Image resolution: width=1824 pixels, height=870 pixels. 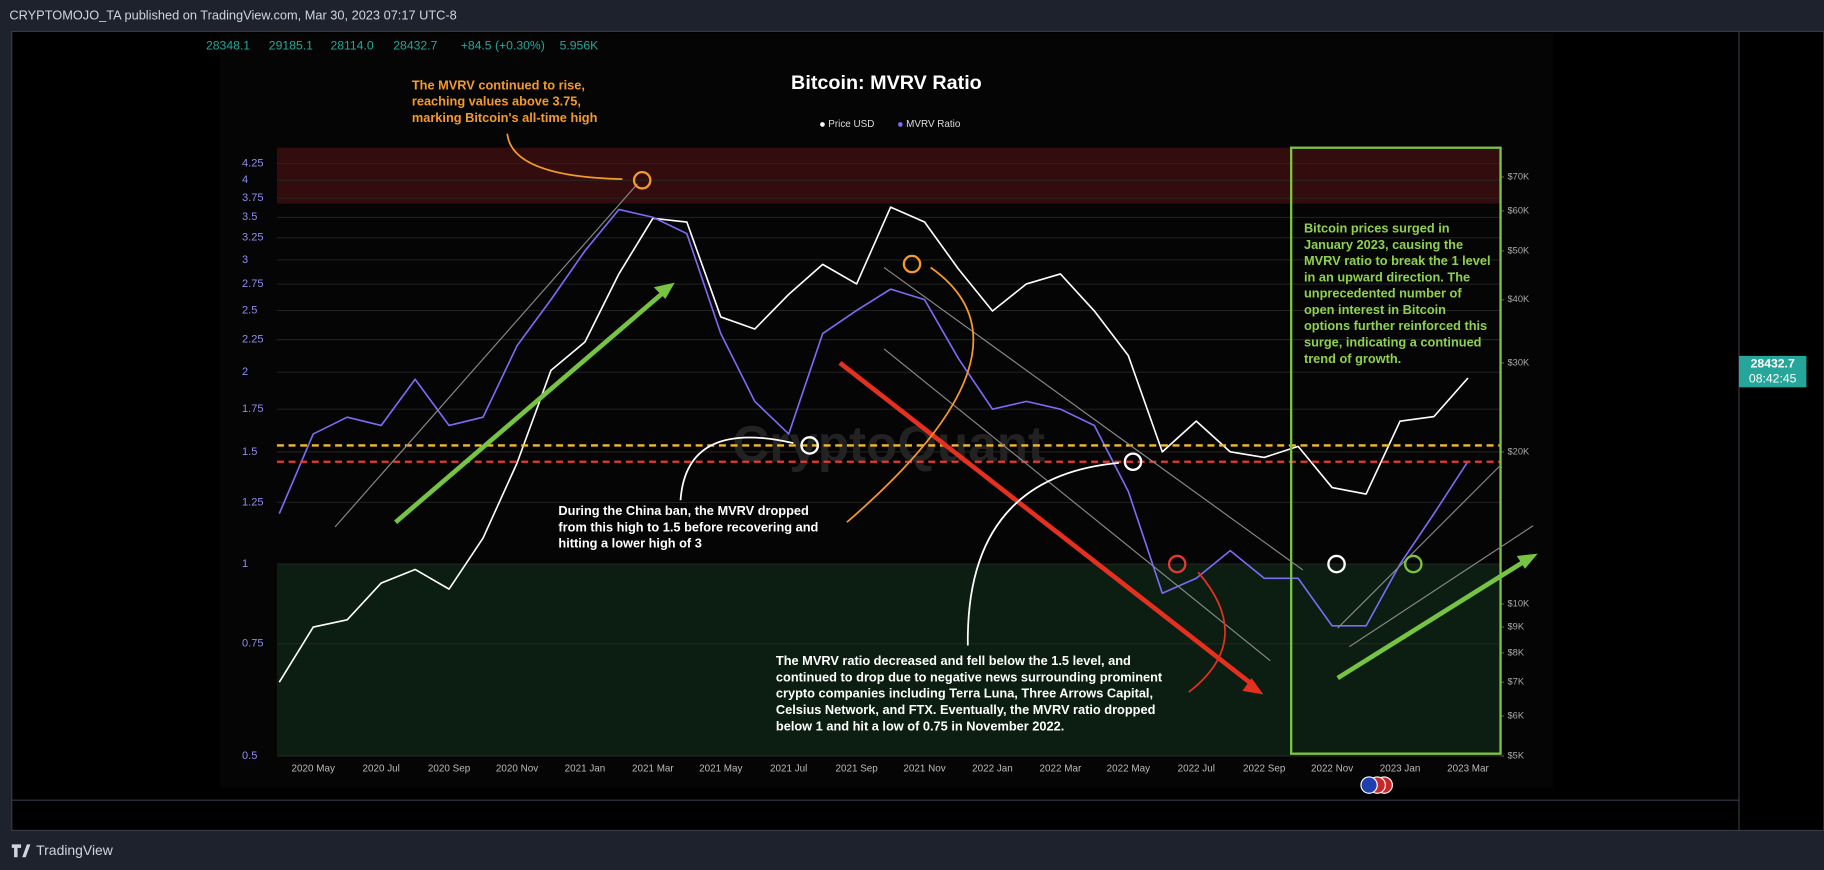 I want to click on y-tick-label: 2.25, so click(x=252, y=340).